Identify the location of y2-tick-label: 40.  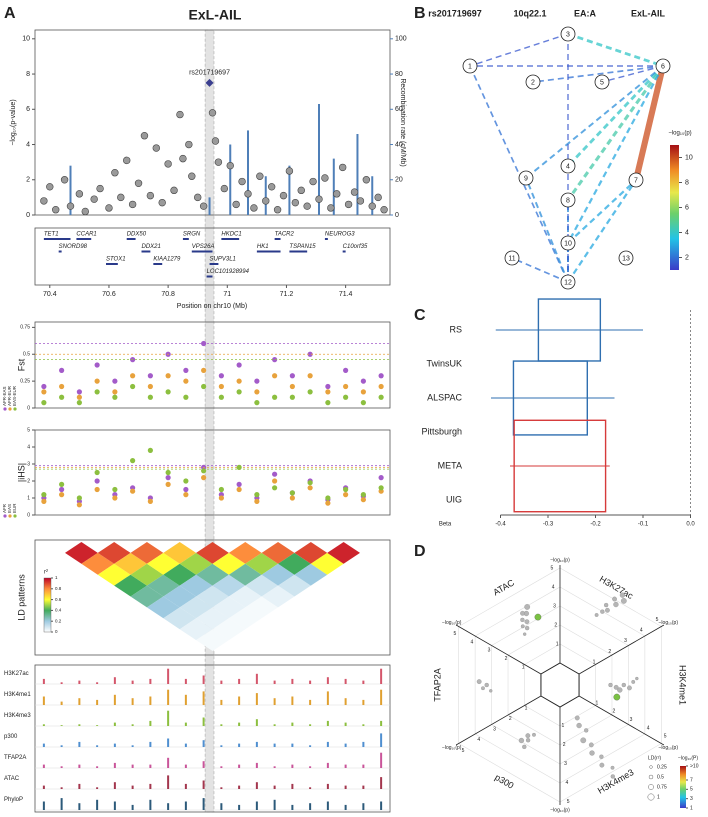
(399, 144).